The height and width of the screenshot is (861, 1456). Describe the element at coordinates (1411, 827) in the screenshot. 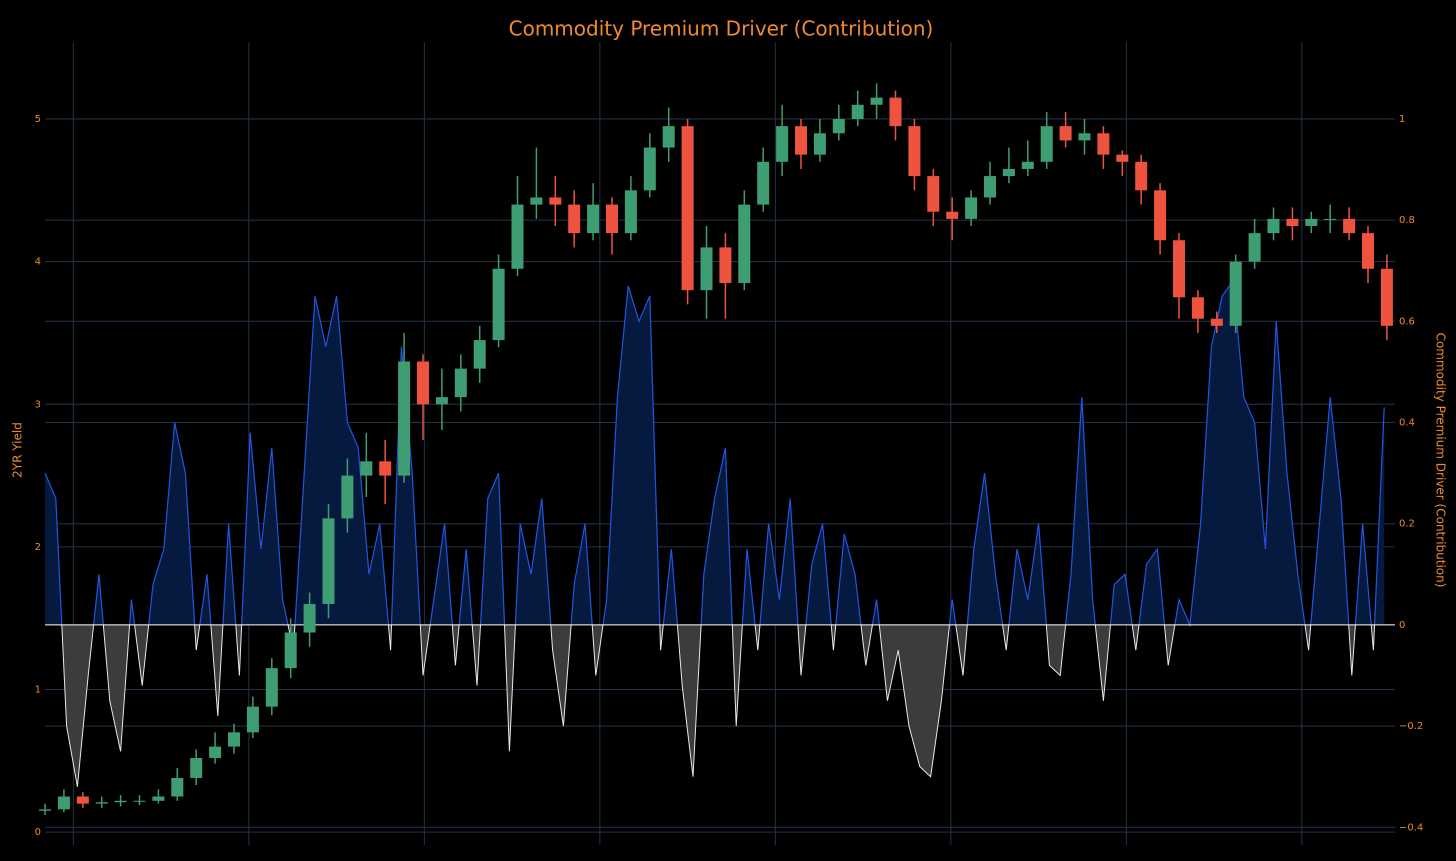

I see `y2-tick-label: −0.4` at that location.